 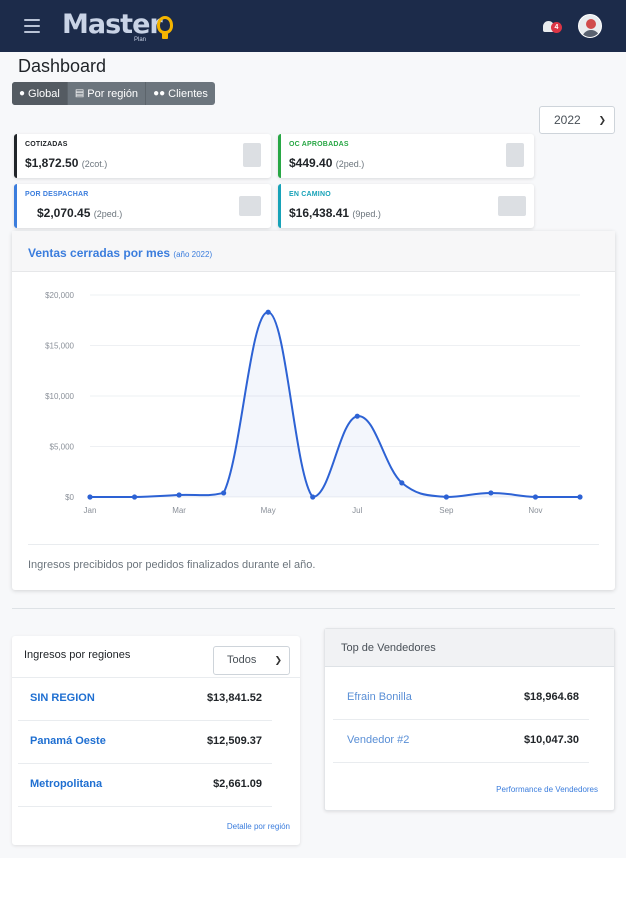 What do you see at coordinates (357, 510) in the screenshot?
I see `x-tick-label: Jul` at bounding box center [357, 510].